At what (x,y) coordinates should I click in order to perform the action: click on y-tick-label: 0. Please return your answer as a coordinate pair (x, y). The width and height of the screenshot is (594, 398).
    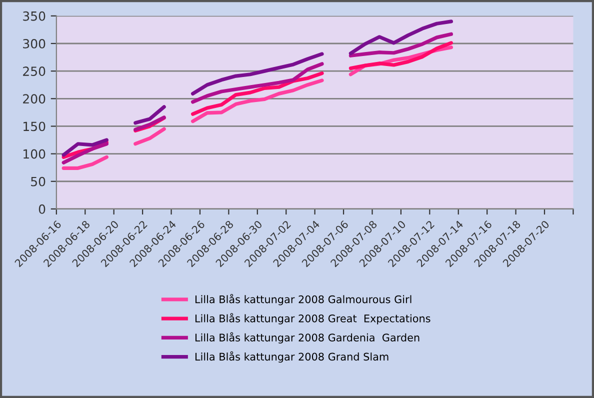
    Looking at the image, I should click on (42, 209).